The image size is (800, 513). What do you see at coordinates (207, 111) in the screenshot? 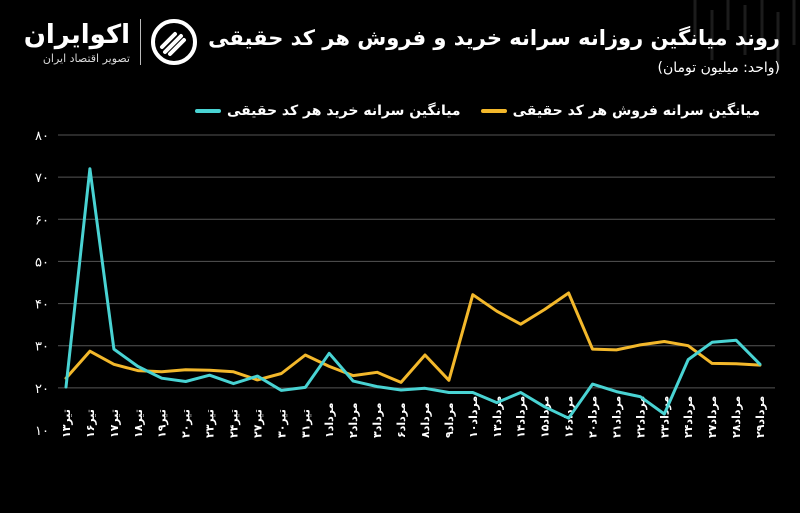
I see `legend-swatch-buy` at bounding box center [207, 111].